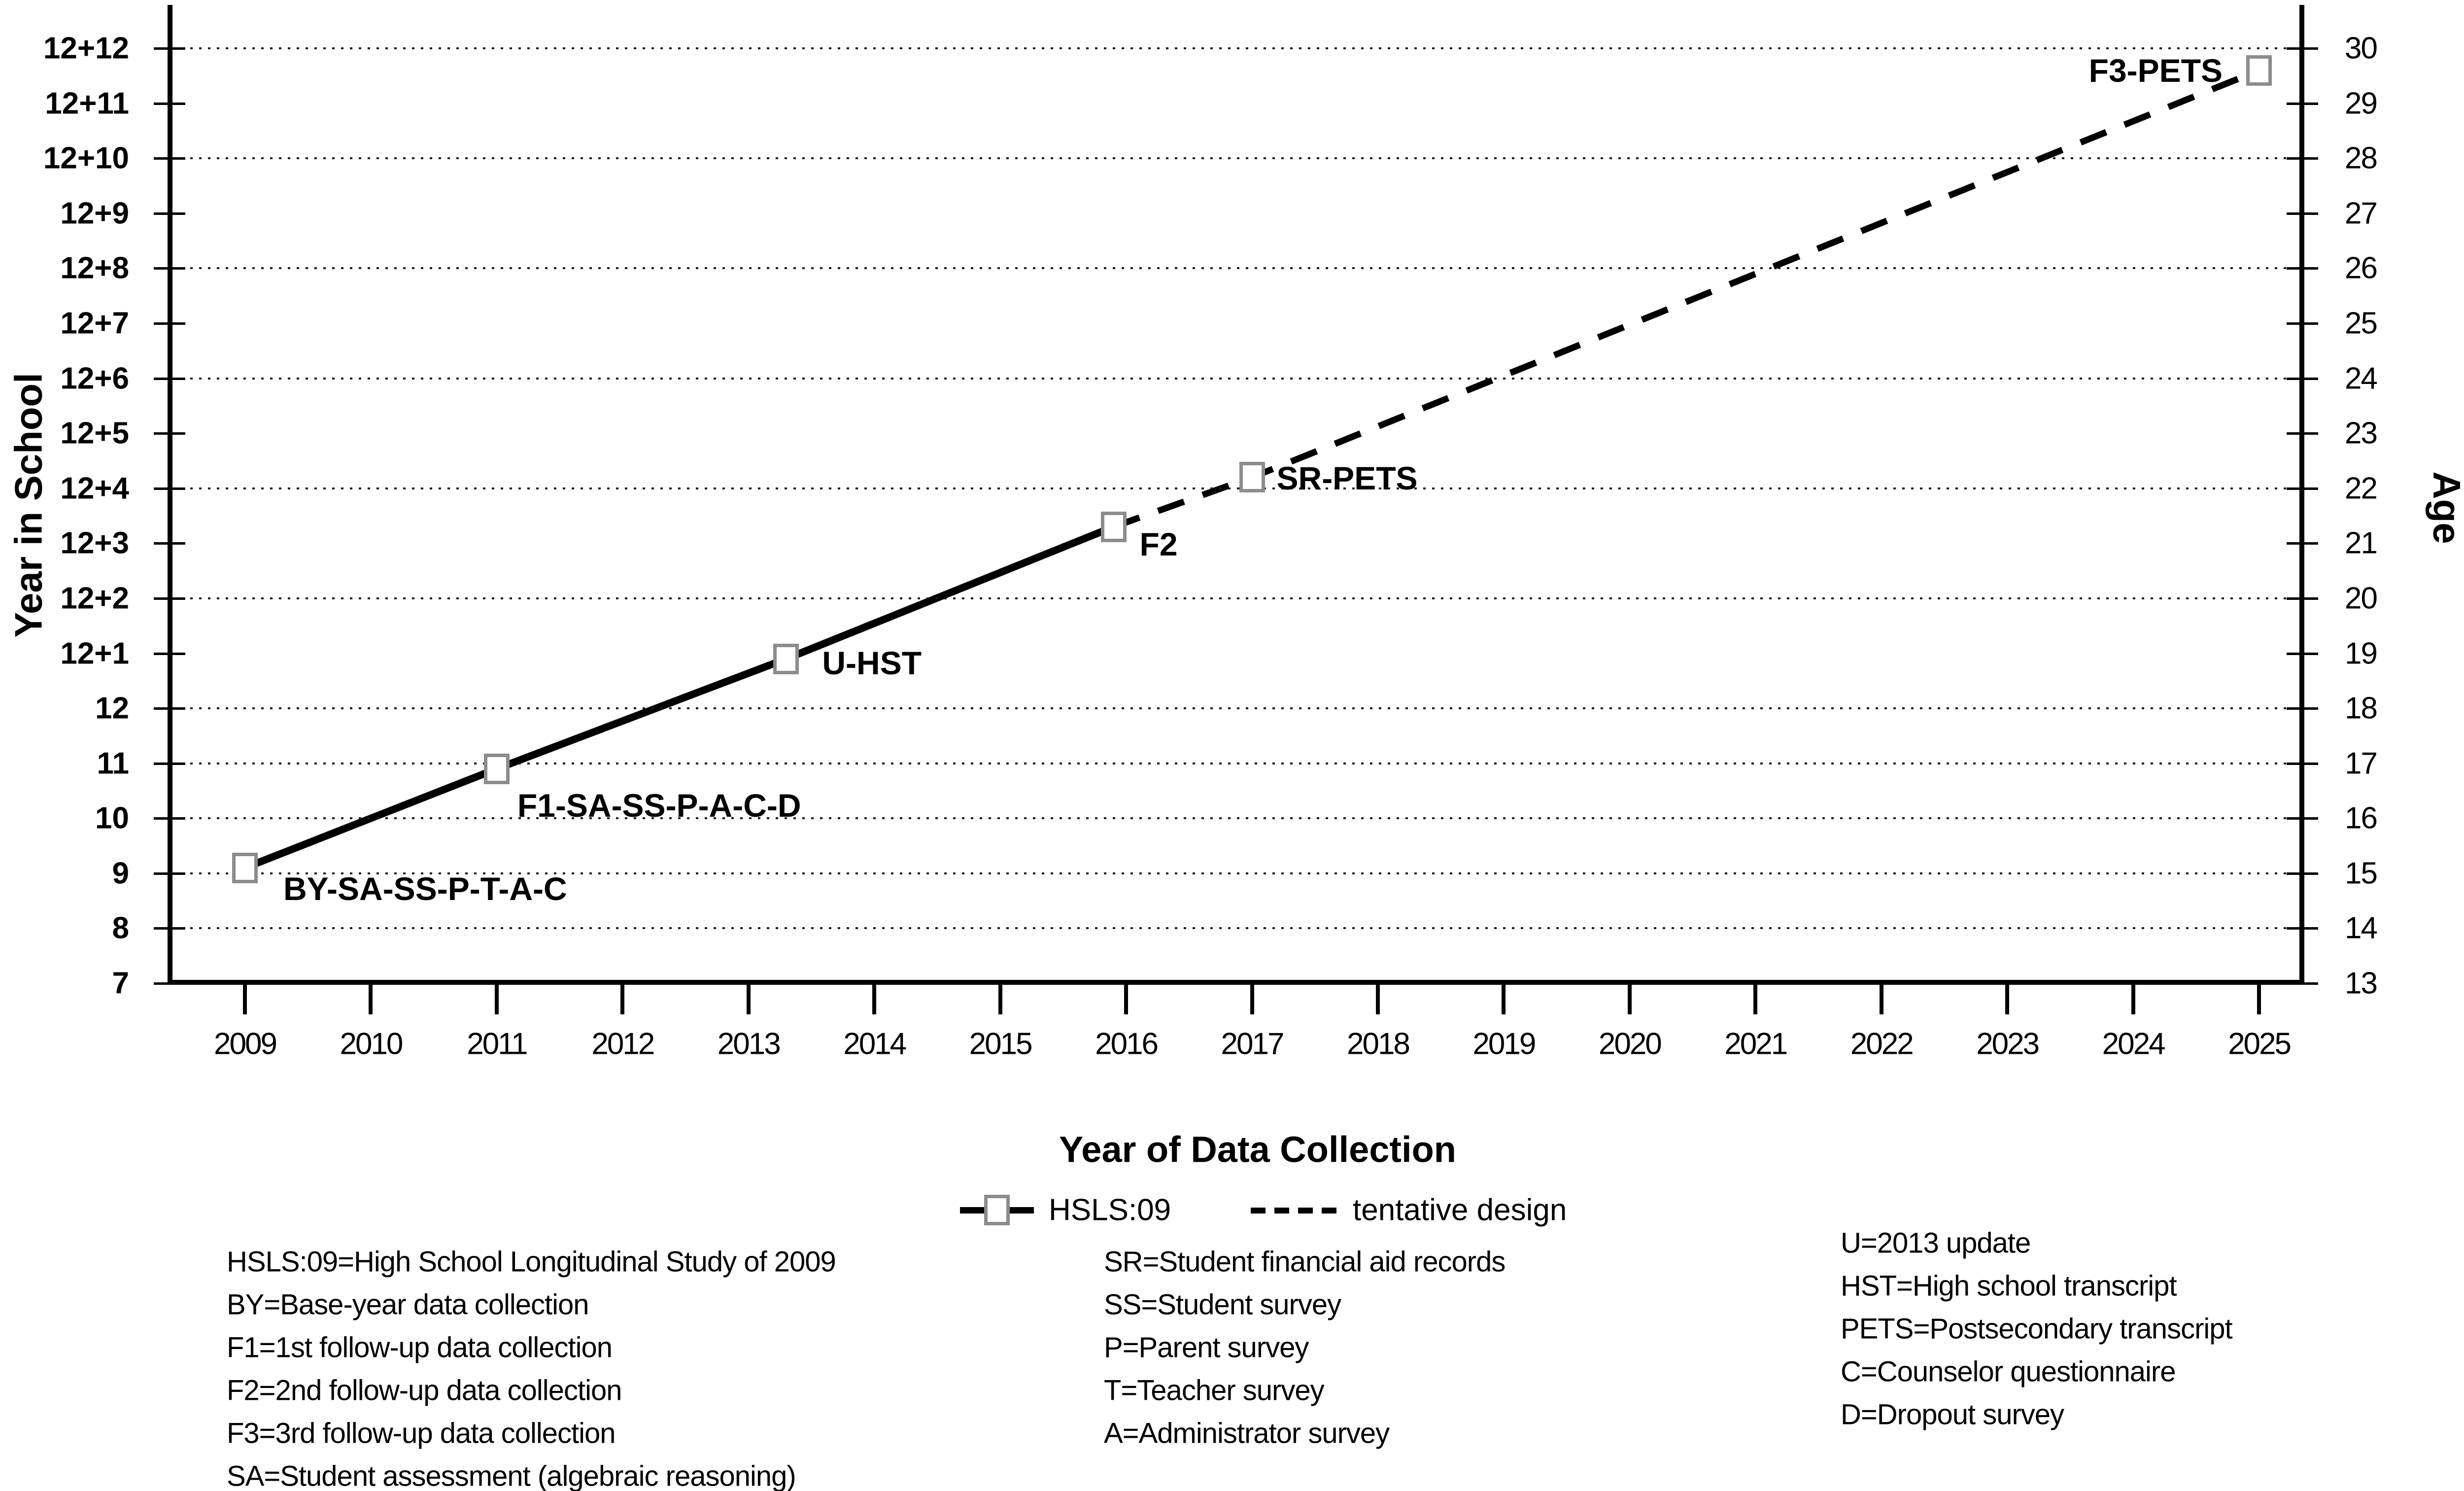 The image size is (2464, 1491). What do you see at coordinates (2259, 70) in the screenshot?
I see `data-point-marker-f3` at bounding box center [2259, 70].